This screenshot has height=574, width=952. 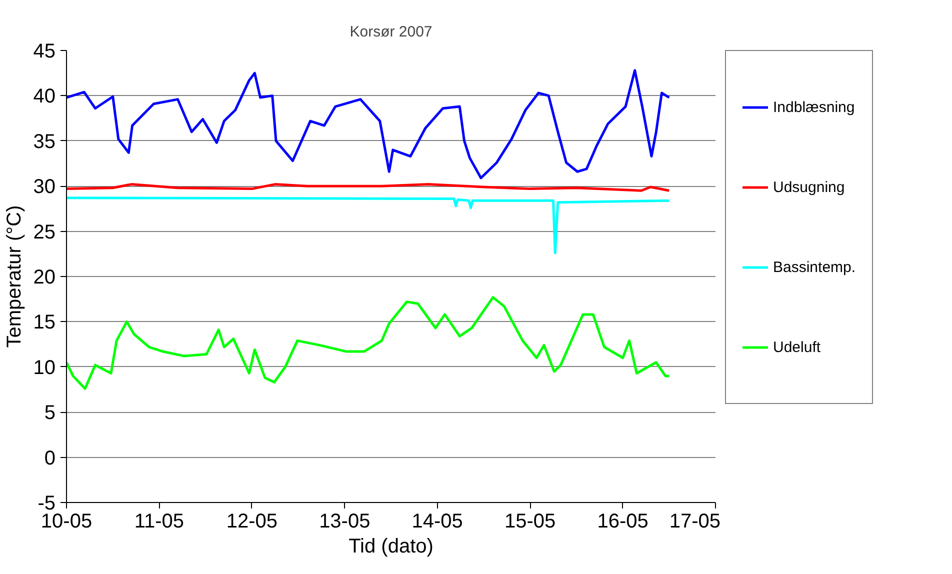 I want to click on x-tick-label: 14-05, so click(x=437, y=521).